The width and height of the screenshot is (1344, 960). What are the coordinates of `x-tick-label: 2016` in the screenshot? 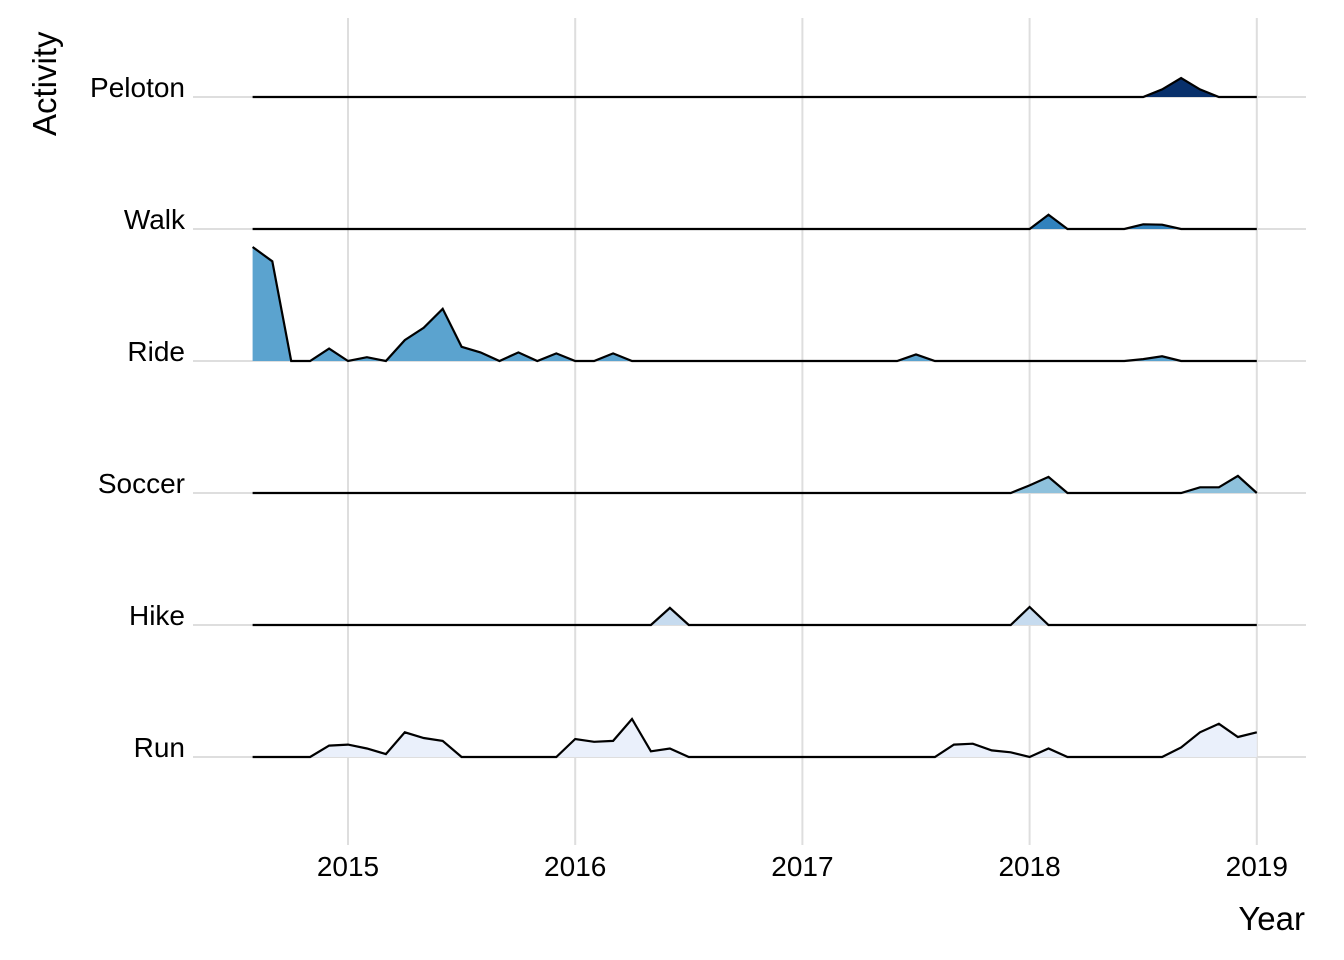 It's located at (575, 866).